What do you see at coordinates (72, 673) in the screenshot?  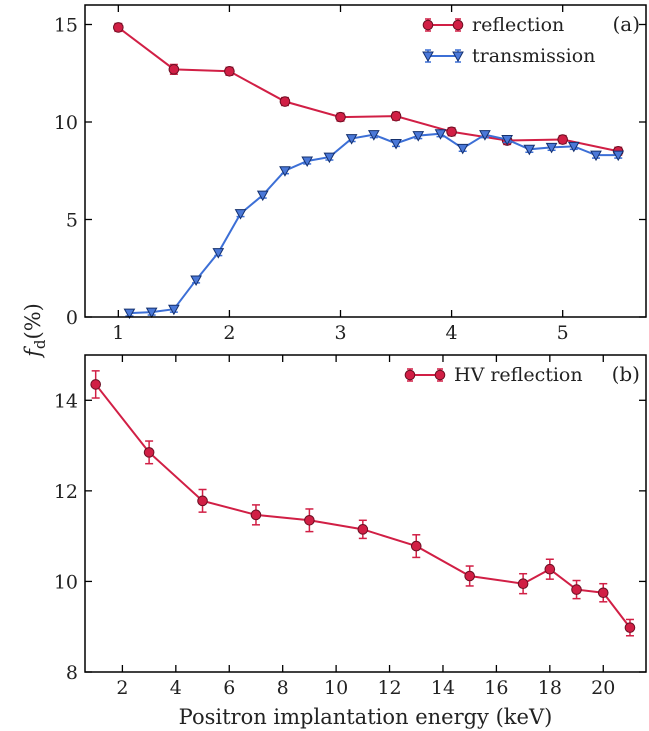 I see `y-tick-label: 8` at bounding box center [72, 673].